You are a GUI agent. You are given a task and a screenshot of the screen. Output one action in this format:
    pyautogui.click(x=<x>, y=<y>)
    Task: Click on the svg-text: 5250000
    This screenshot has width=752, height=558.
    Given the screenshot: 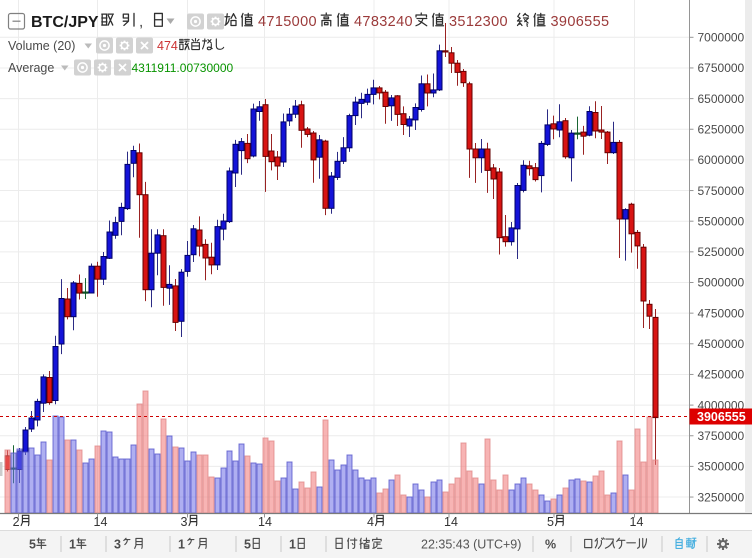 What is the action you would take?
    pyautogui.click(x=721, y=252)
    